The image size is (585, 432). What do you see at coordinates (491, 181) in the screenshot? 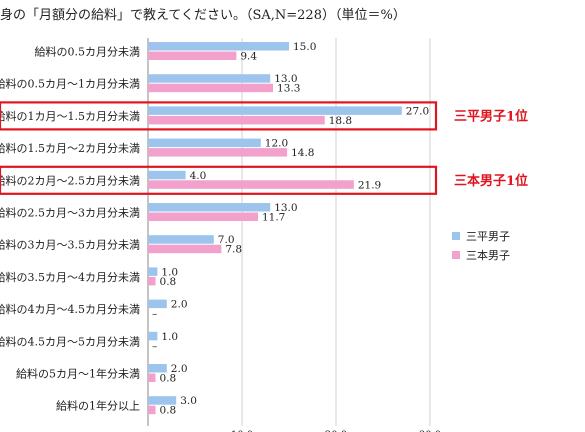
I see `annotation-label: 三本男子1位` at bounding box center [491, 181].